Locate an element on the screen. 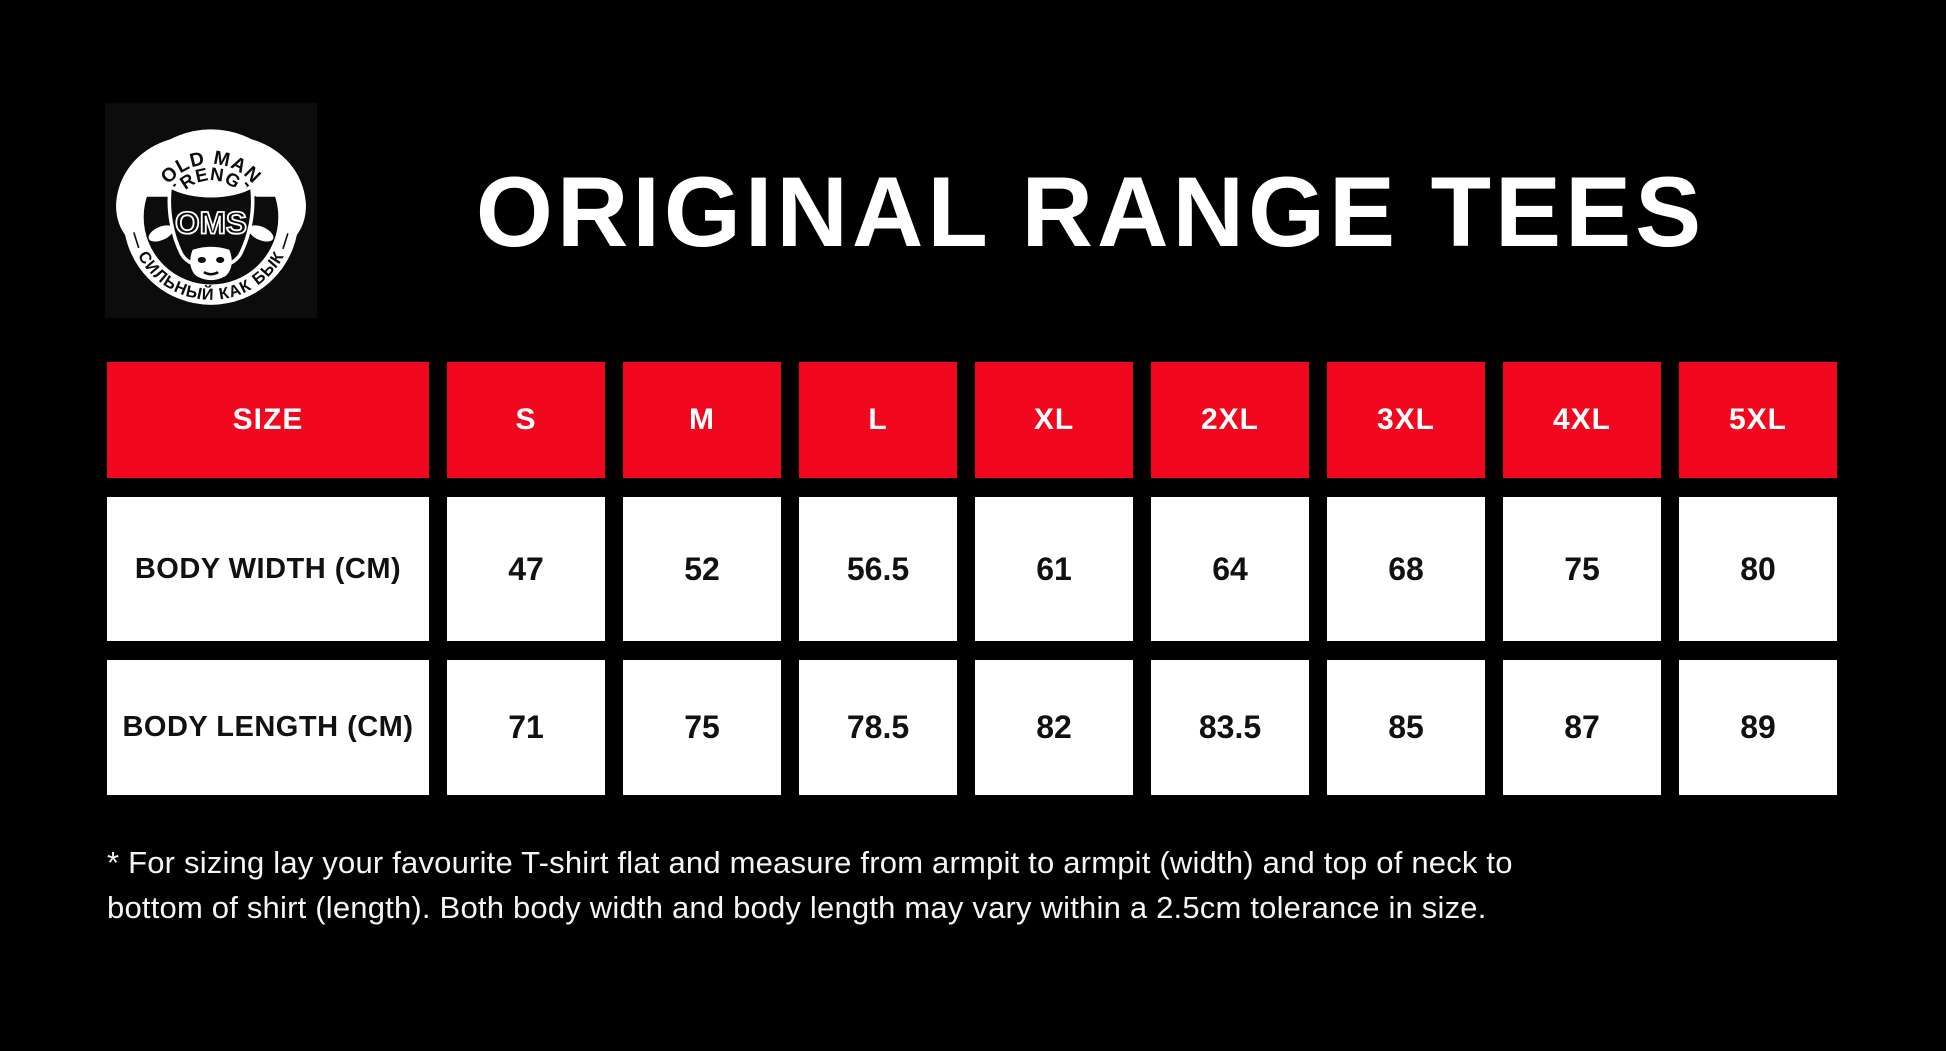  value-cell-length-2xl: 83.5 is located at coordinates (1230, 727).